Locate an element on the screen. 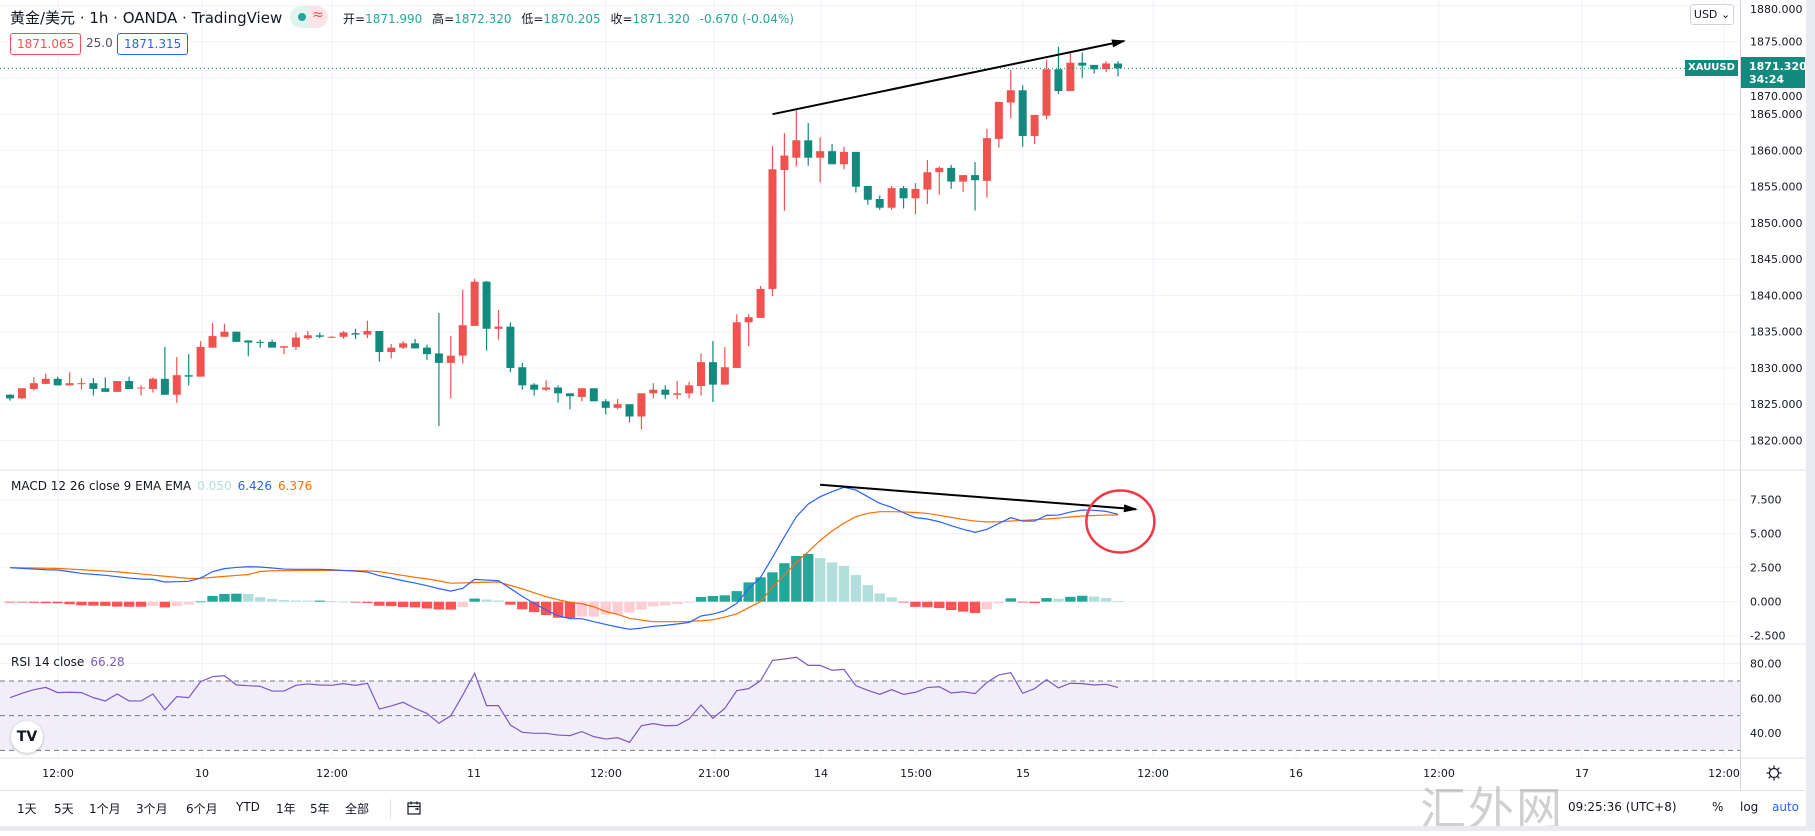 The width and height of the screenshot is (1815, 836). macd-axis-label: -2.500 is located at coordinates (1767, 636).